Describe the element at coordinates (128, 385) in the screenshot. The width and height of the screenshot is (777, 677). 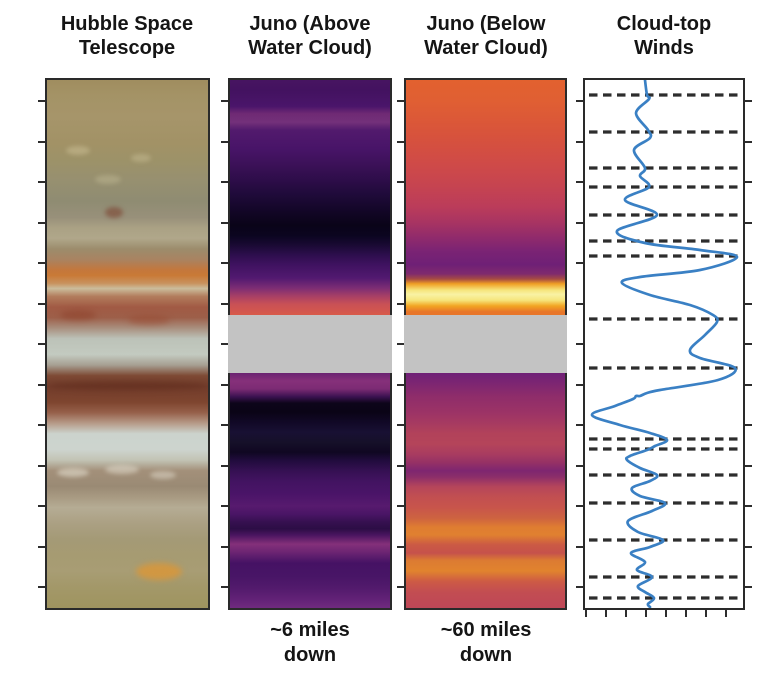
I see `hubble-feature-dark-brown-streak` at that location.